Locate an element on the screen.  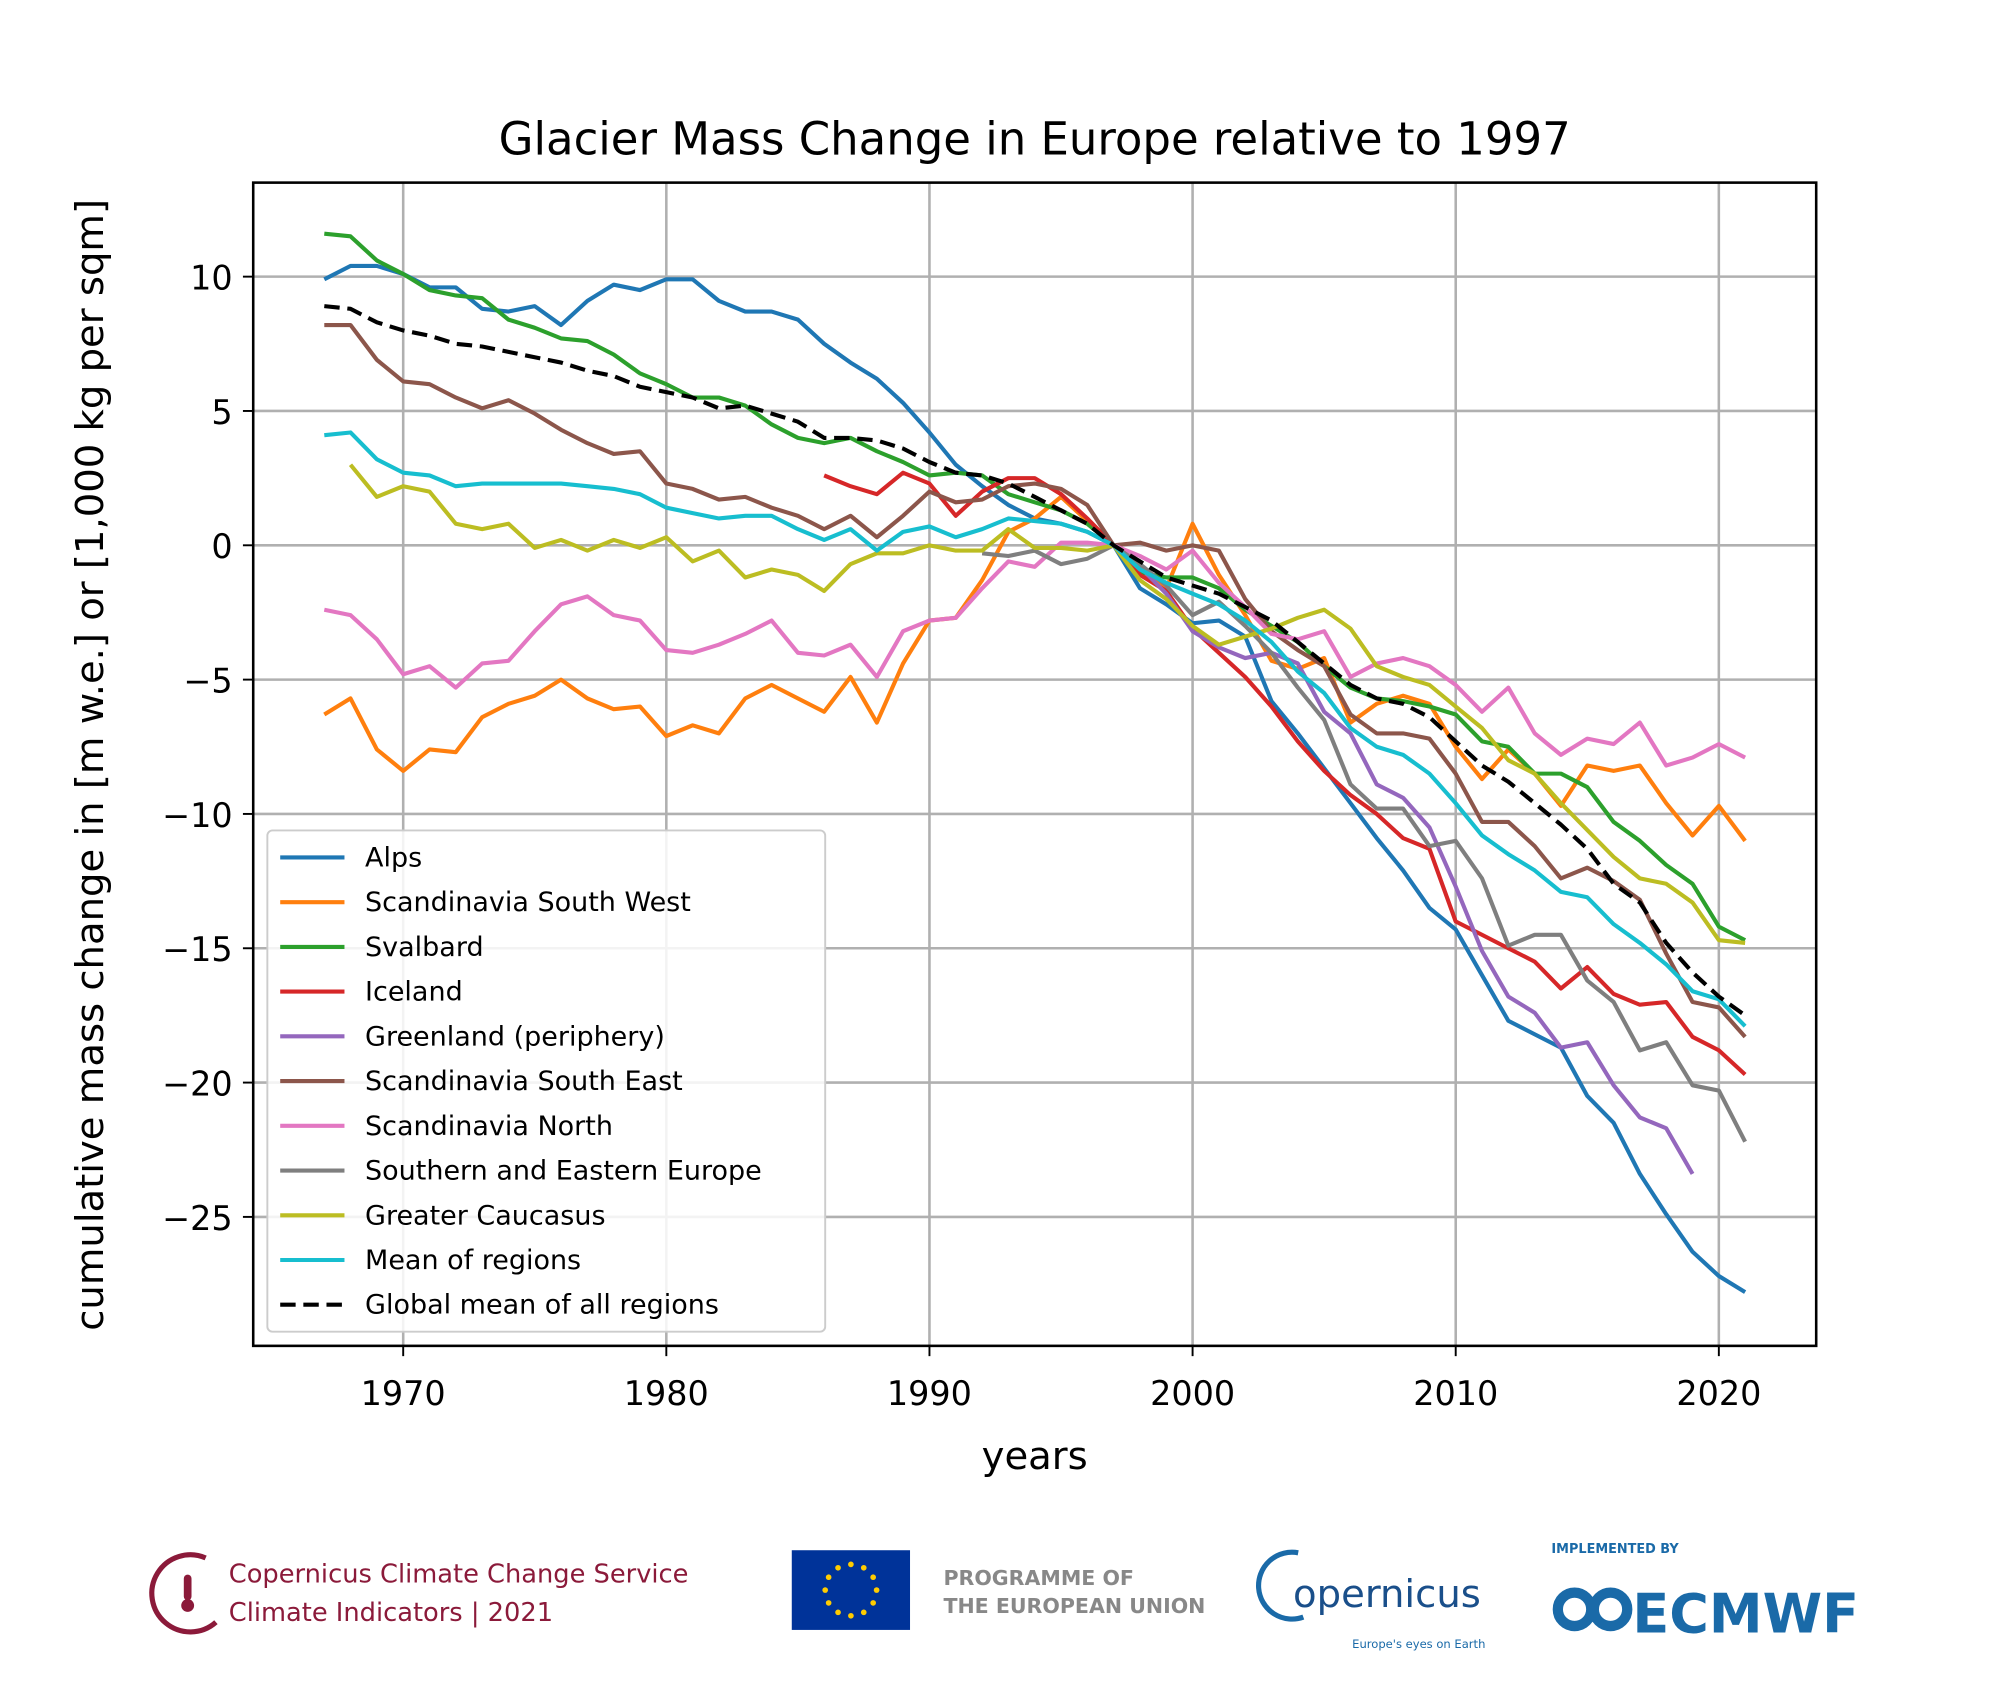
y-tick-label: 10 is located at coordinates (211, 277).